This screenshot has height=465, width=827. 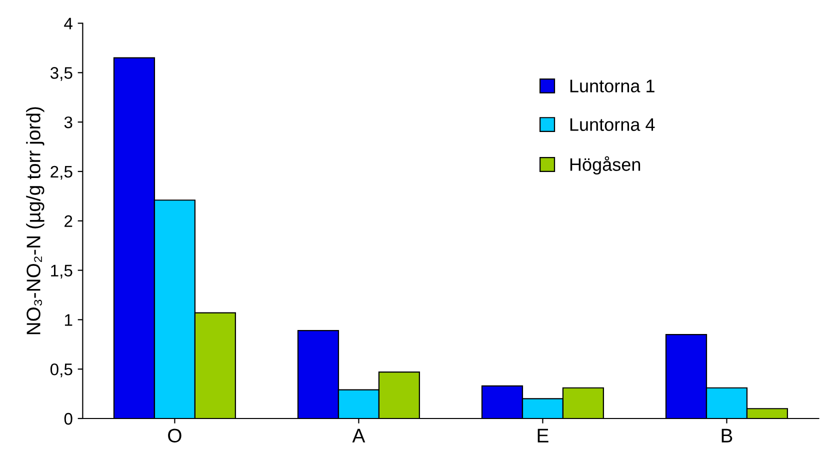 I want to click on y-tick-label: 1, so click(x=68, y=320).